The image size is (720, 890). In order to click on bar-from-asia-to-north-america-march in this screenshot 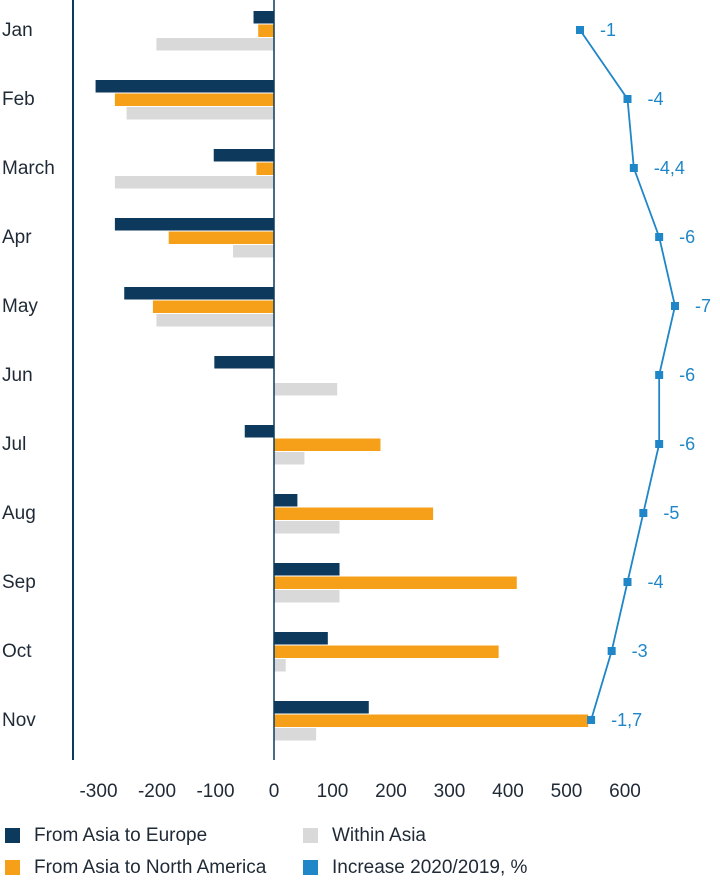, I will do `click(265, 168)`.